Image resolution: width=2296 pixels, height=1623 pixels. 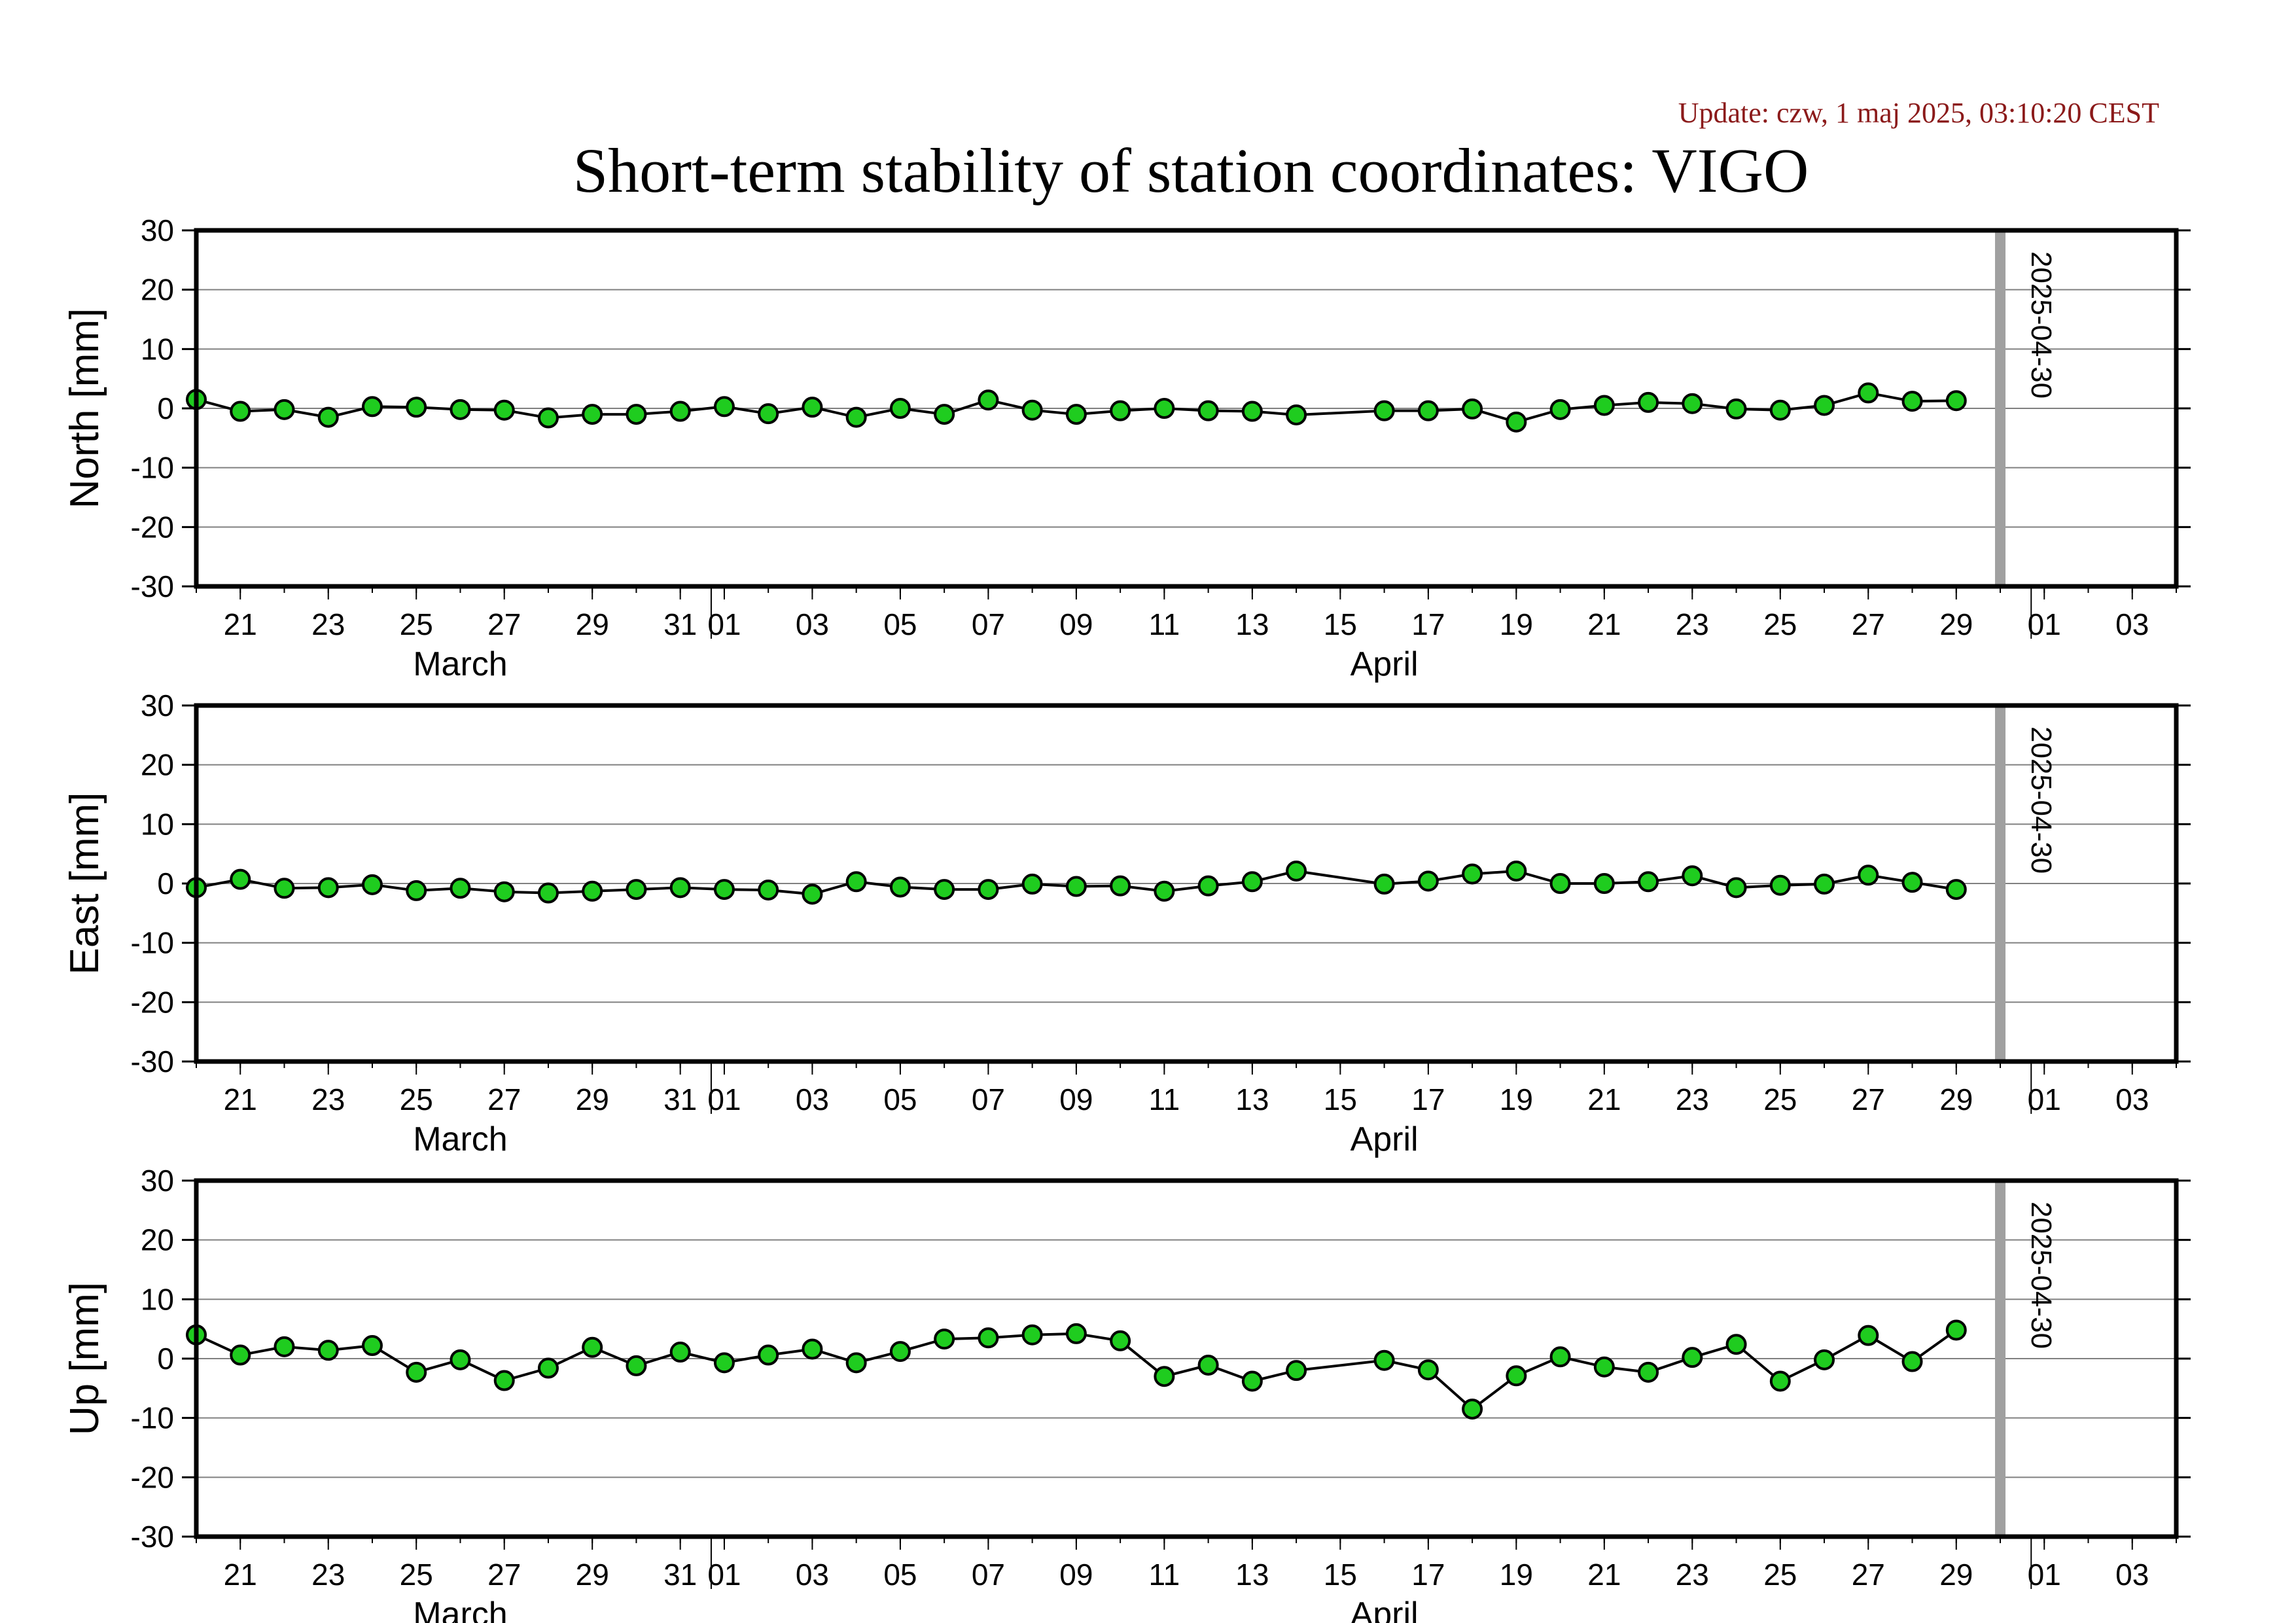 I want to click on month-label: March, so click(x=460, y=664).